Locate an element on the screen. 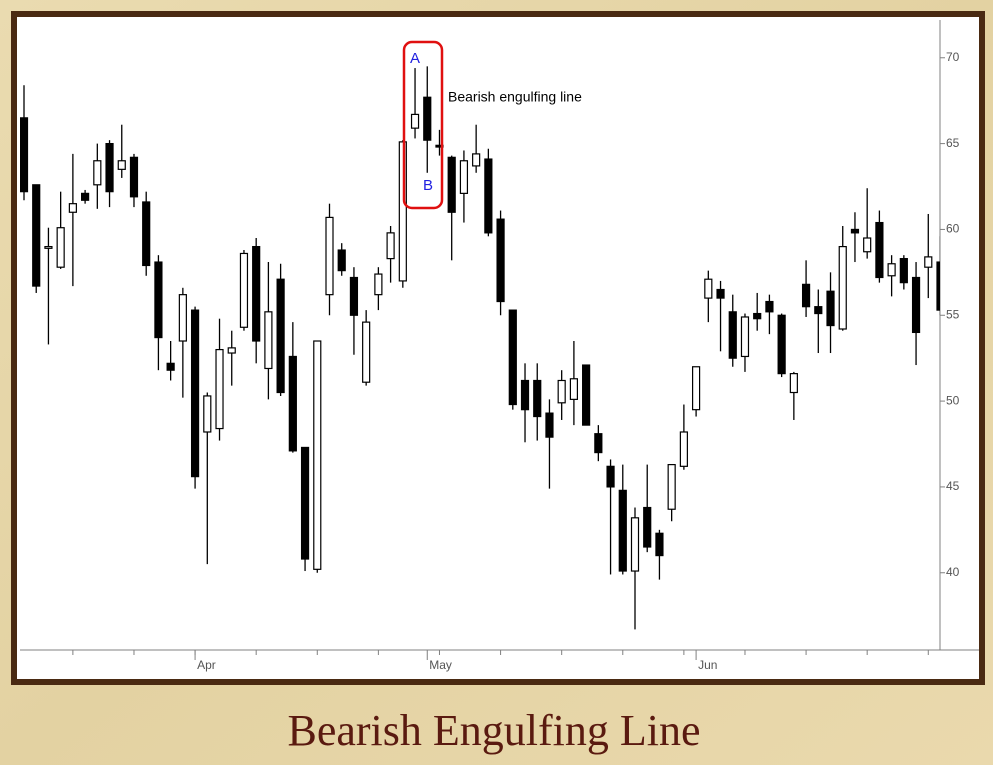 Image resolution: width=993 pixels, height=765 pixels. y-tick-label: 70 is located at coordinates (953, 57).